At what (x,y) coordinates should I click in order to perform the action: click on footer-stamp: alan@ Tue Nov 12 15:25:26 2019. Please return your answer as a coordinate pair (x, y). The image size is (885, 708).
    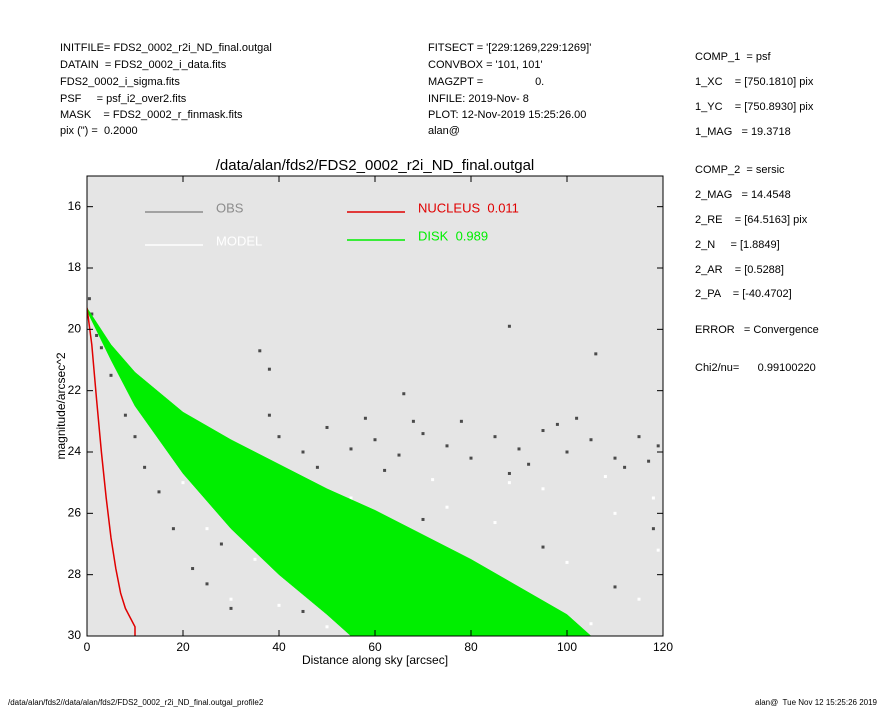
    Looking at the image, I should click on (816, 702).